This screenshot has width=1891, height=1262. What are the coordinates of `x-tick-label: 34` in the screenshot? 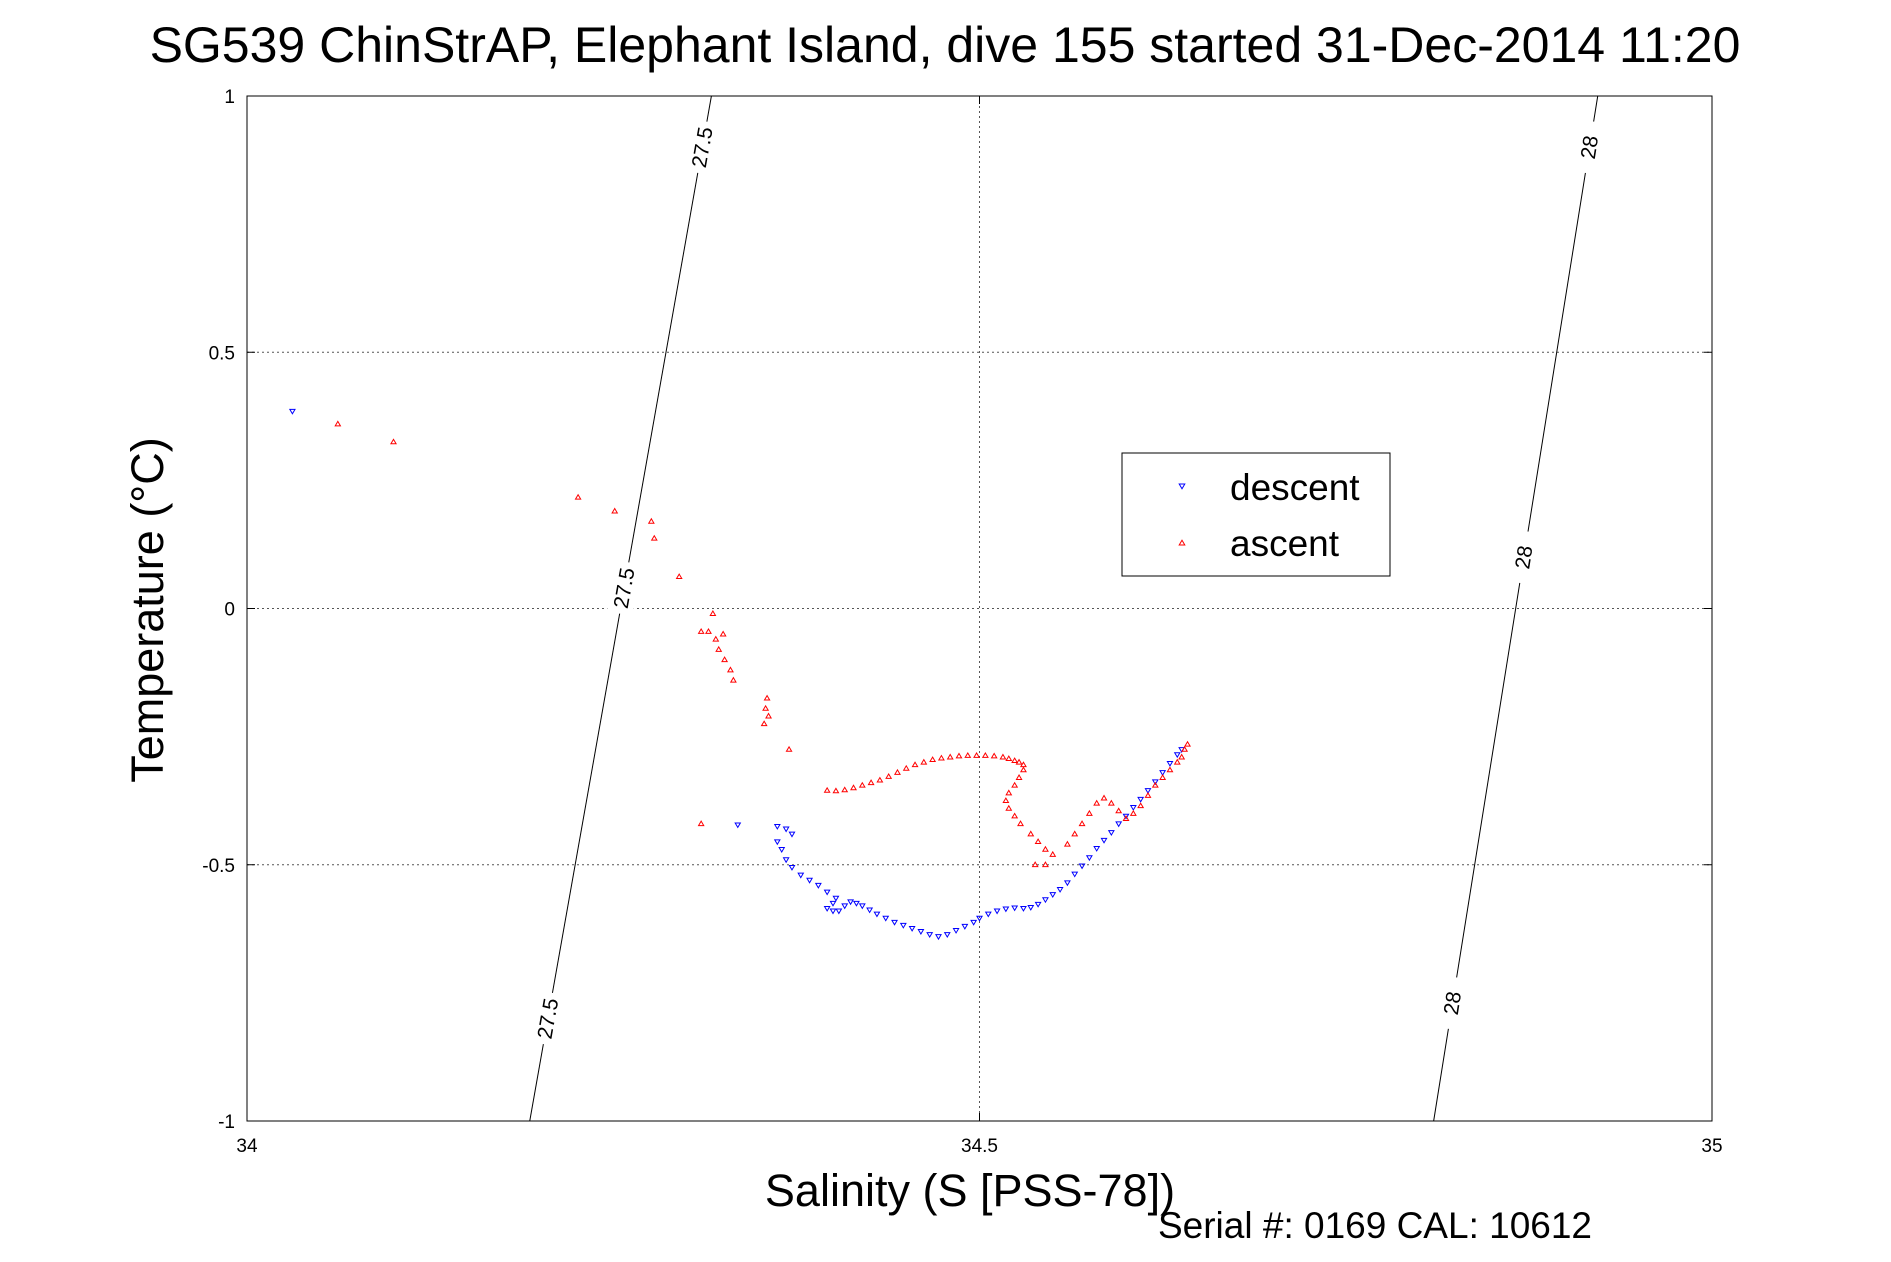 It's located at (247, 1146).